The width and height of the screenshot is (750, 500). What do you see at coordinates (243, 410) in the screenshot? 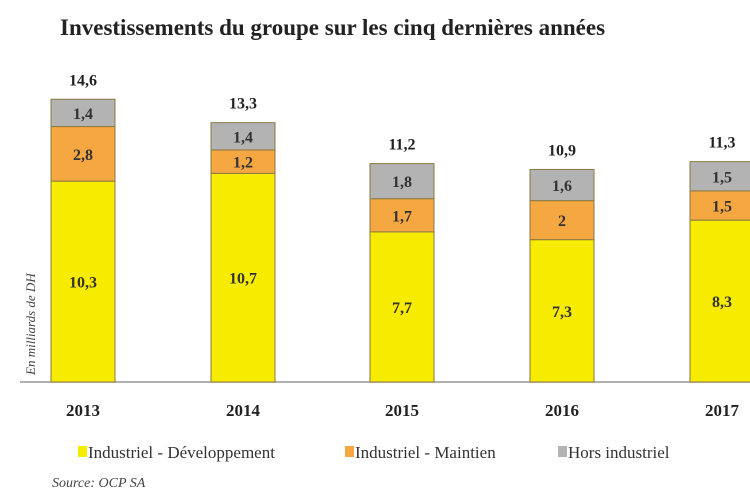
I see `x-tick-label: 2014` at bounding box center [243, 410].